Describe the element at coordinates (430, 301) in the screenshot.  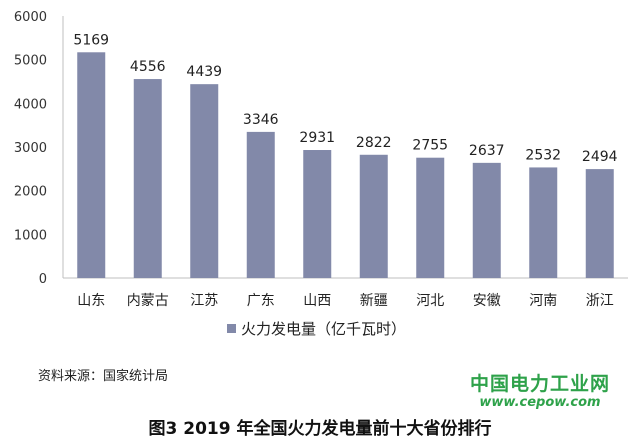
I see `x-tick-label: 河北` at that location.